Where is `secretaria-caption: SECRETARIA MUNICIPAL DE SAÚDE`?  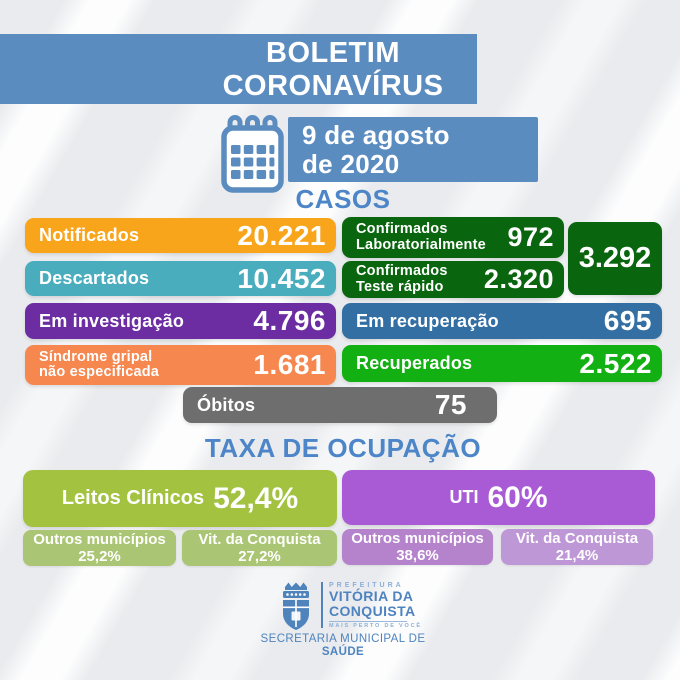
secretaria-caption: SECRETARIA MUNICIPAL DE SAÚDE is located at coordinates (343, 646).